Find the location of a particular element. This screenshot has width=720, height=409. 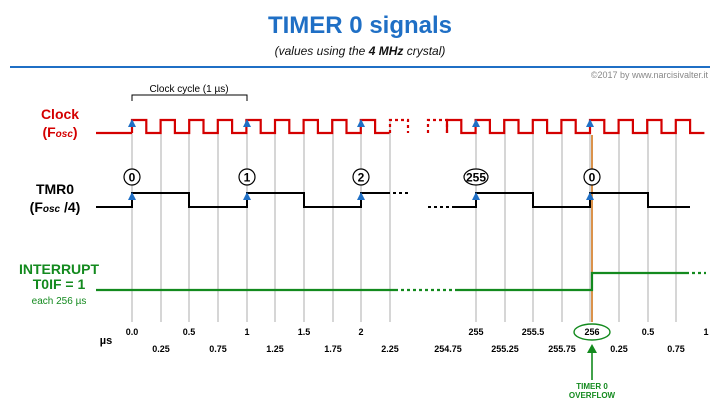

overflow-label-line1: TIMER 0 is located at coordinates (592, 386).